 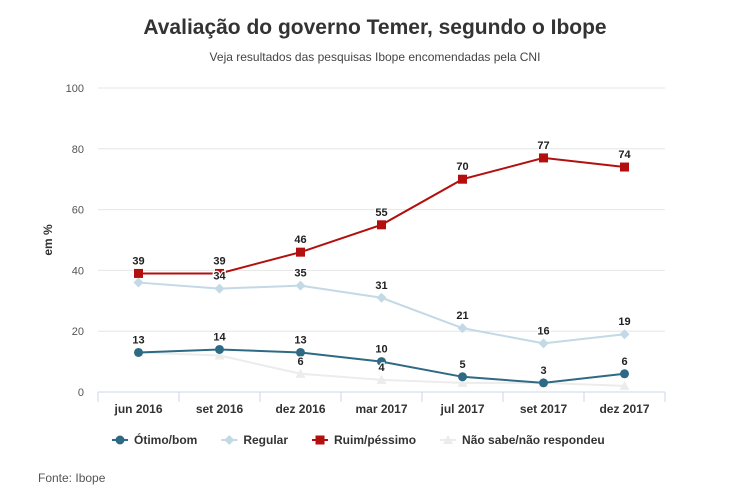 I want to click on y-tick-label: 80, so click(x=78, y=150).